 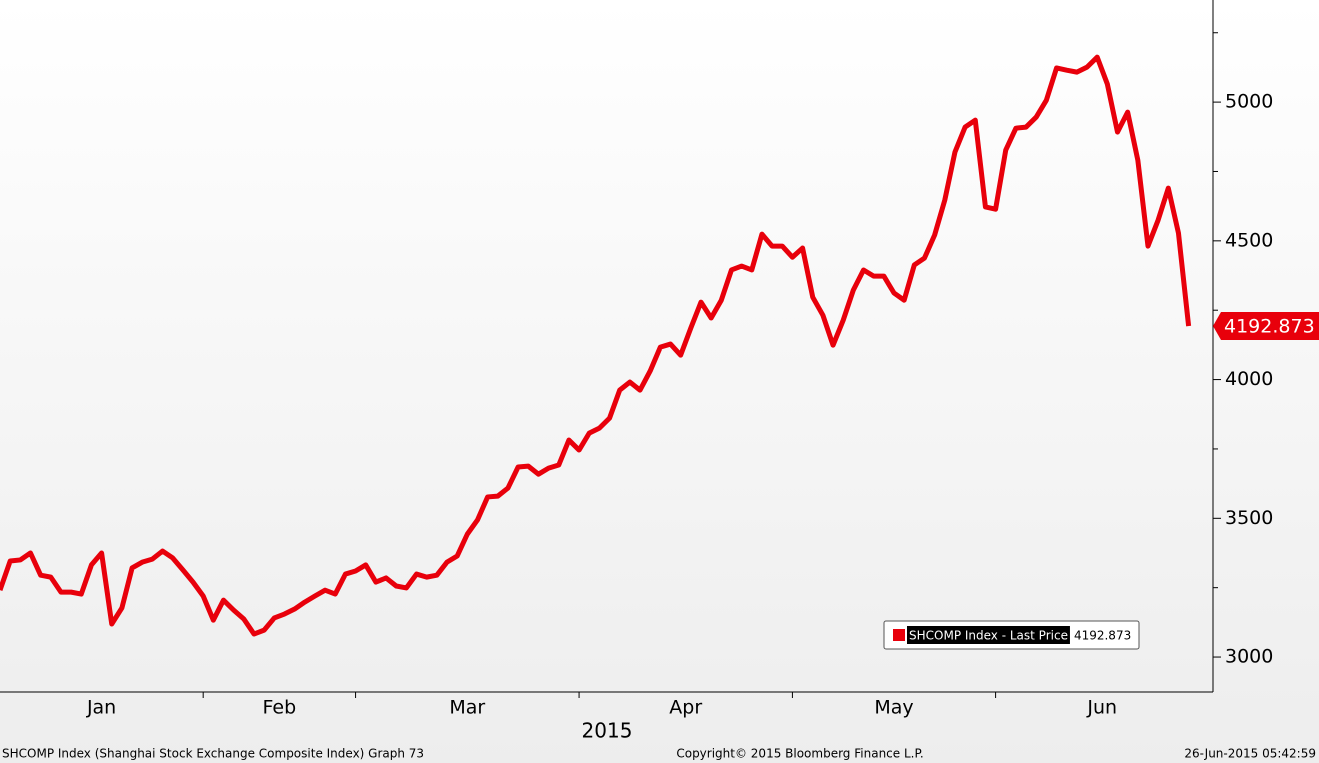 I want to click on legend-value: 4192.873, so click(x=1102, y=636).